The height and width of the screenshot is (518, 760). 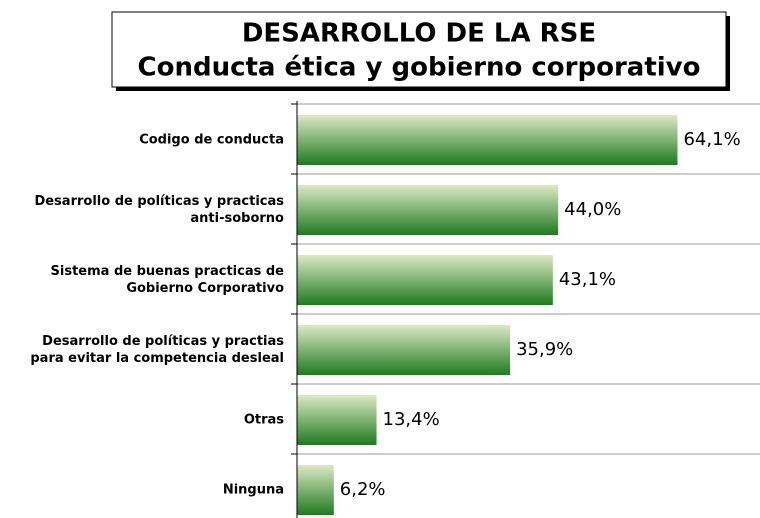 I want to click on category-label: para evitar la competencia desleal, so click(x=157, y=358).